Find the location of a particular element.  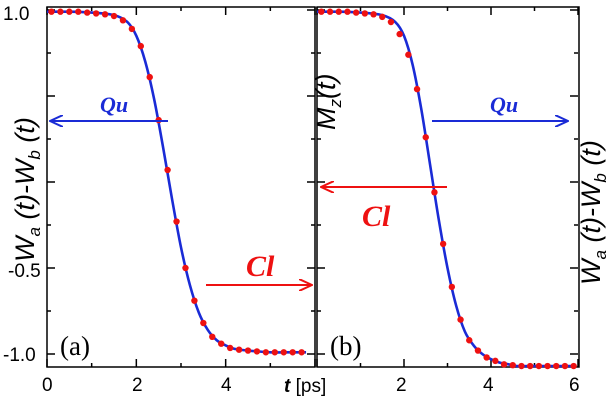

x-axis-label: t [ps] is located at coordinates (305, 386).